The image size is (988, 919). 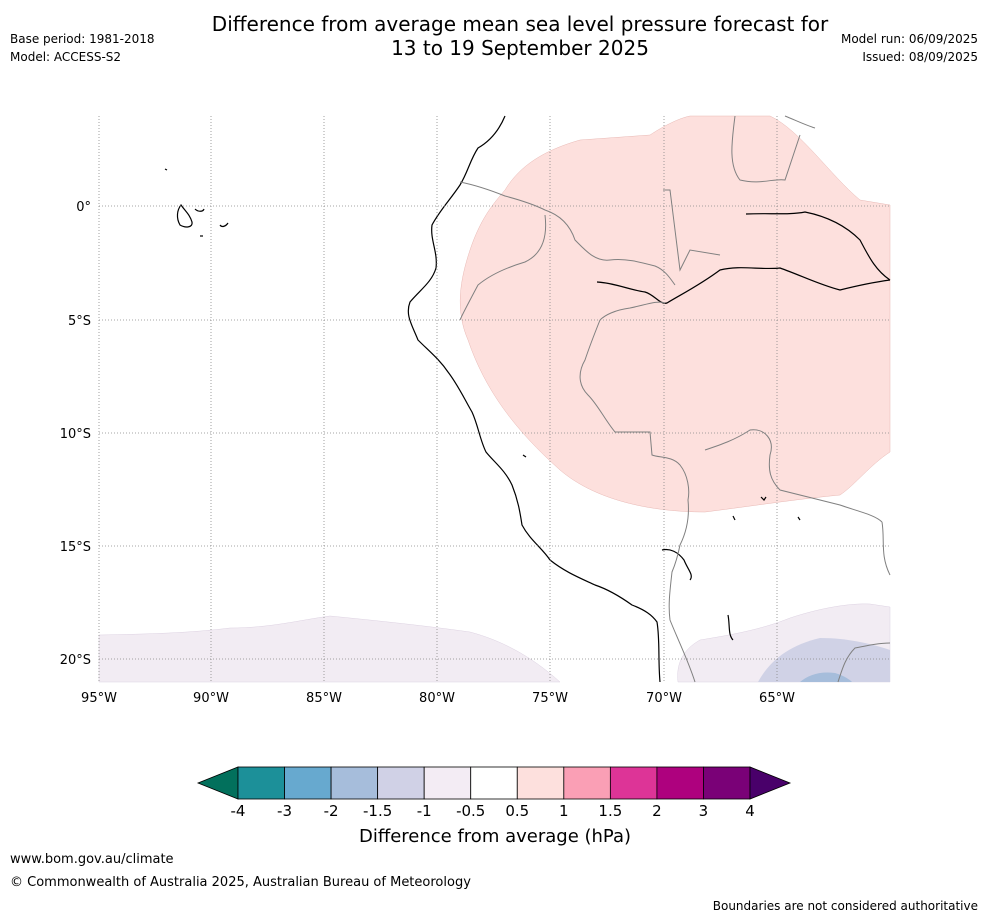 What do you see at coordinates (517, 811) in the screenshot?
I see `colorbar-tick-label: 0.5` at bounding box center [517, 811].